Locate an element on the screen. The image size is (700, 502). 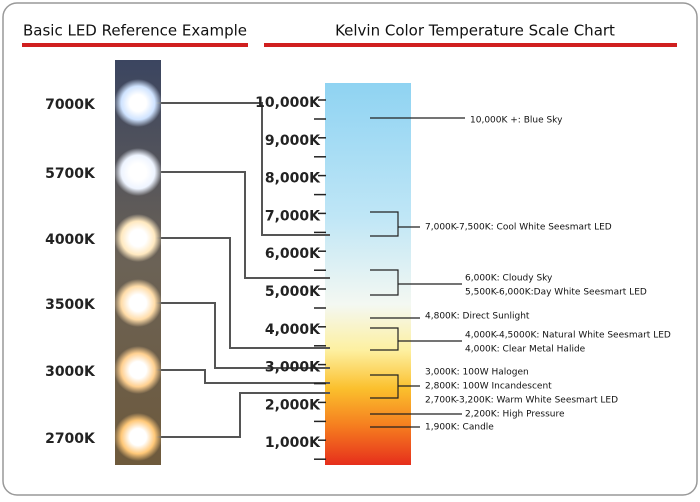
annotation: 2,700K-3,200K: Warm White Seesmart LED is located at coordinates (521, 401).